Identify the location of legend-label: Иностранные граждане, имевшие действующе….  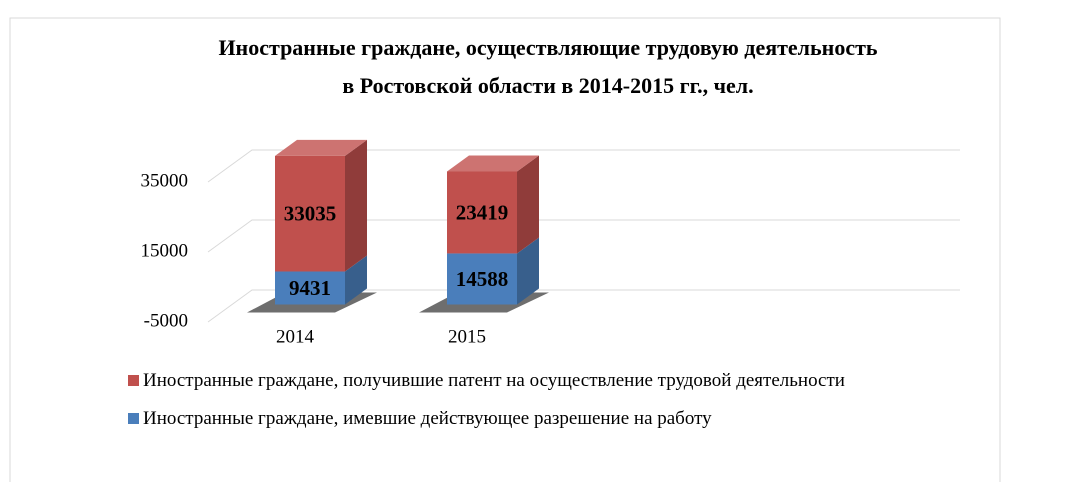
(427, 418).